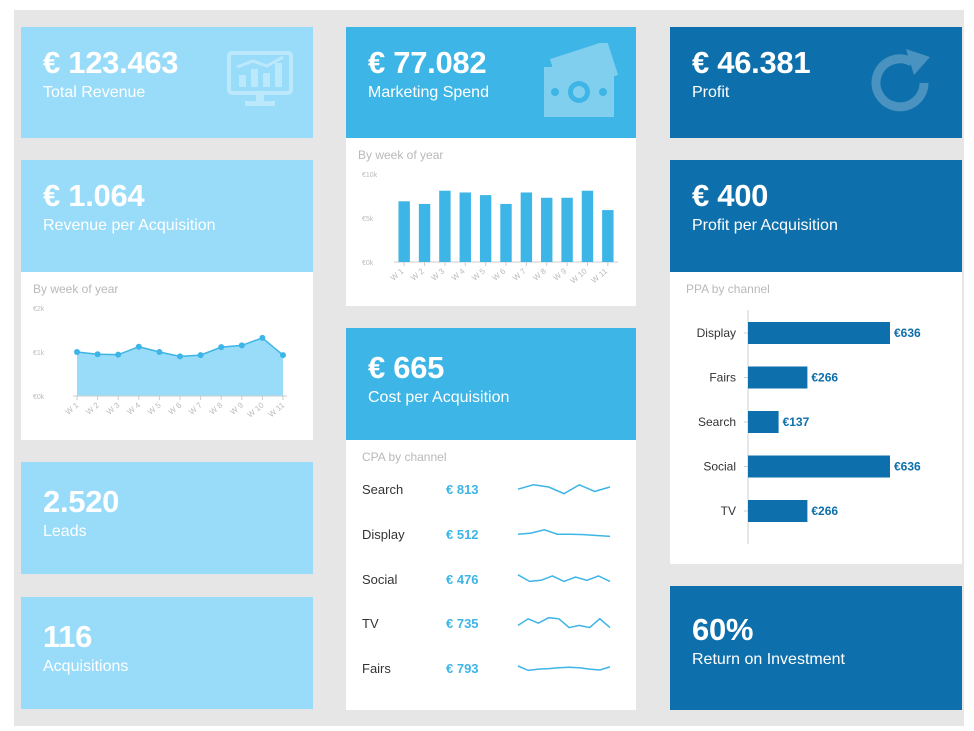 Image resolution: width=974 pixels, height=731 pixels. What do you see at coordinates (462, 669) in the screenshot?
I see `cpa-channel-value: € 793` at bounding box center [462, 669].